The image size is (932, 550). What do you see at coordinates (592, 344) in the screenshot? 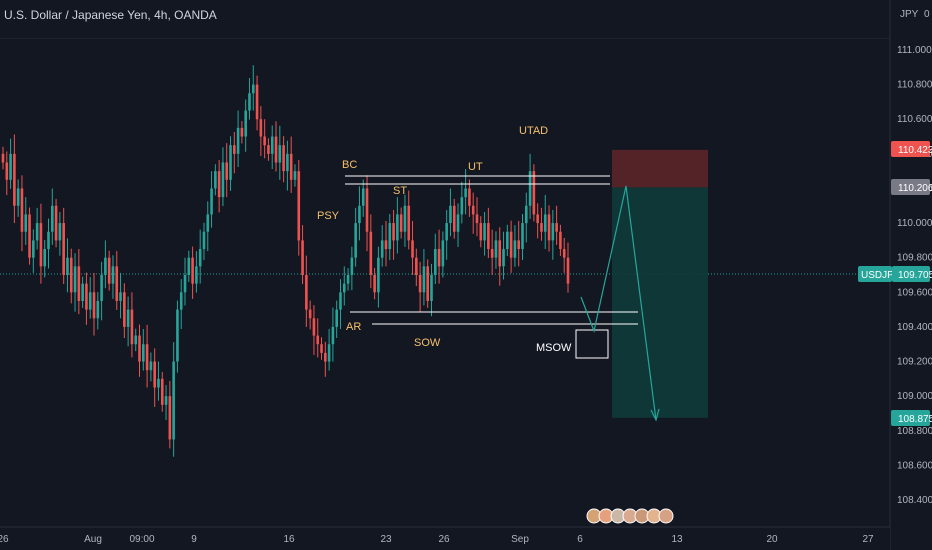
I see `msow-box` at bounding box center [592, 344].